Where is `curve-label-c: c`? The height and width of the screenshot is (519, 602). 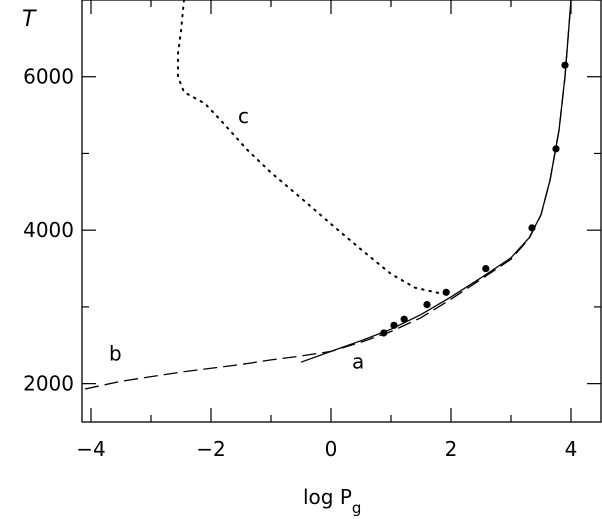 curve-label-c: c is located at coordinates (243, 116).